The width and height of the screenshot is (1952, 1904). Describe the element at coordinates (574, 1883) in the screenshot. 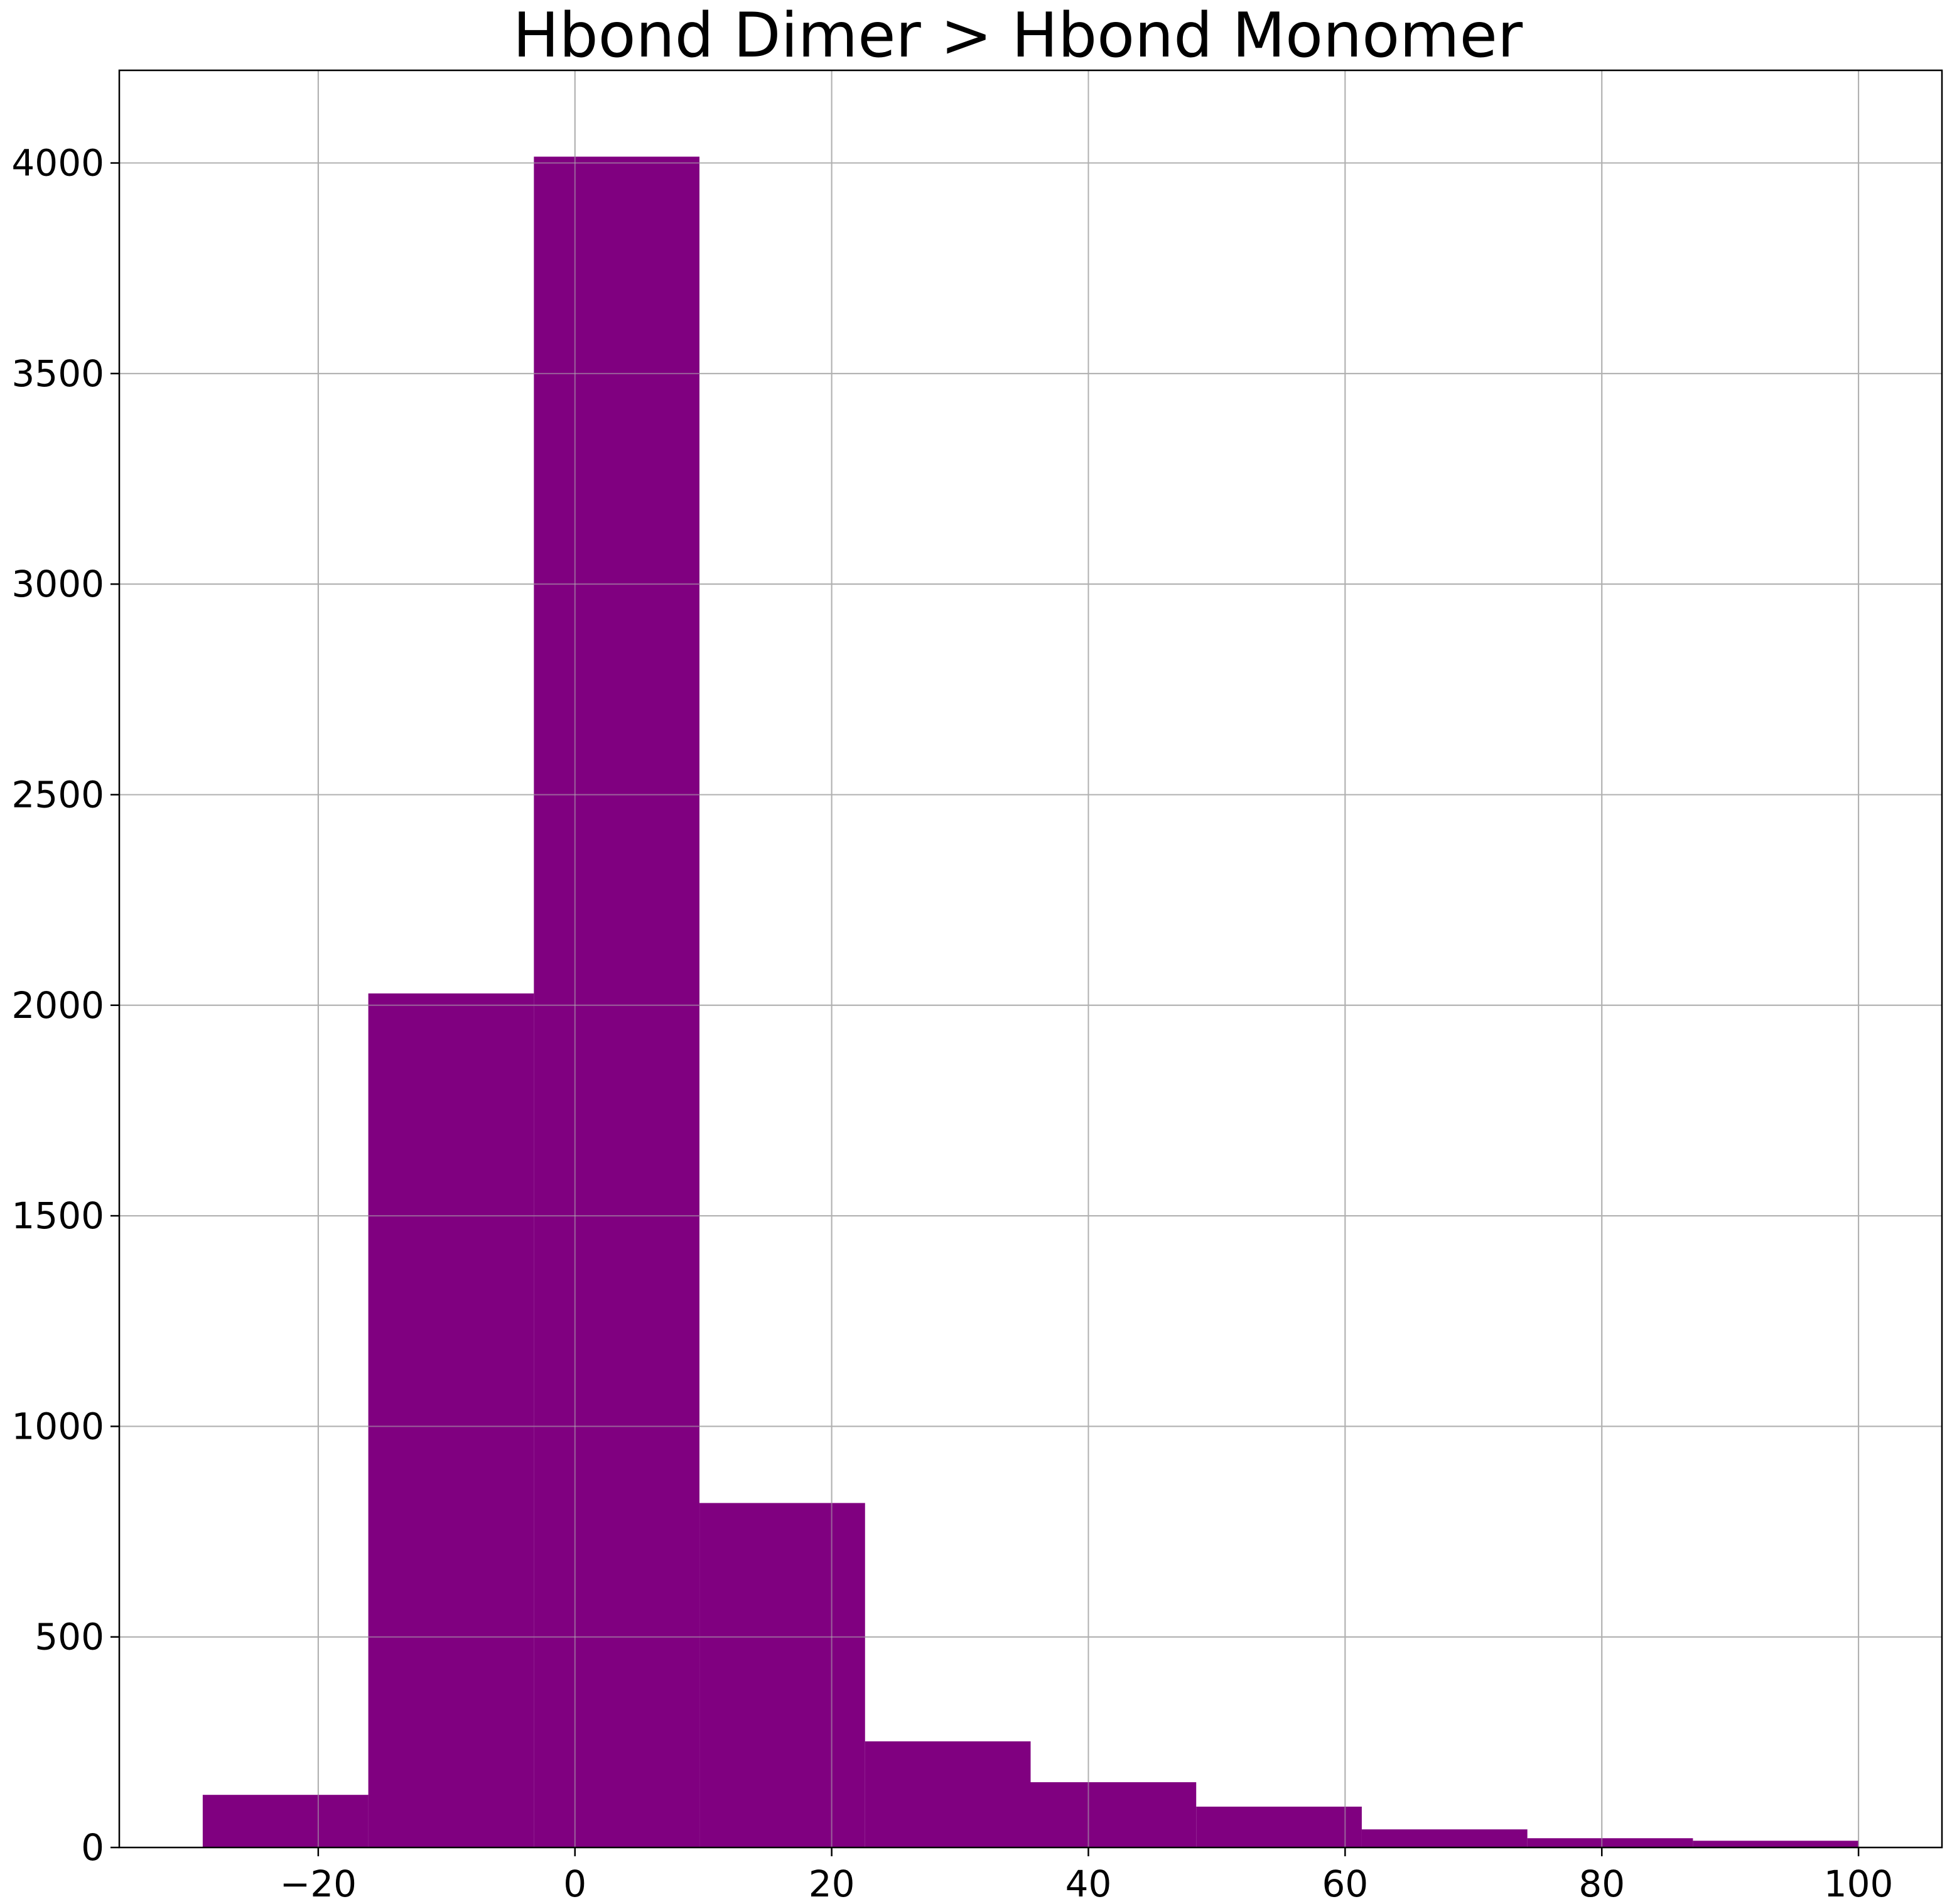

I see `x-tick-label: 0` at that location.